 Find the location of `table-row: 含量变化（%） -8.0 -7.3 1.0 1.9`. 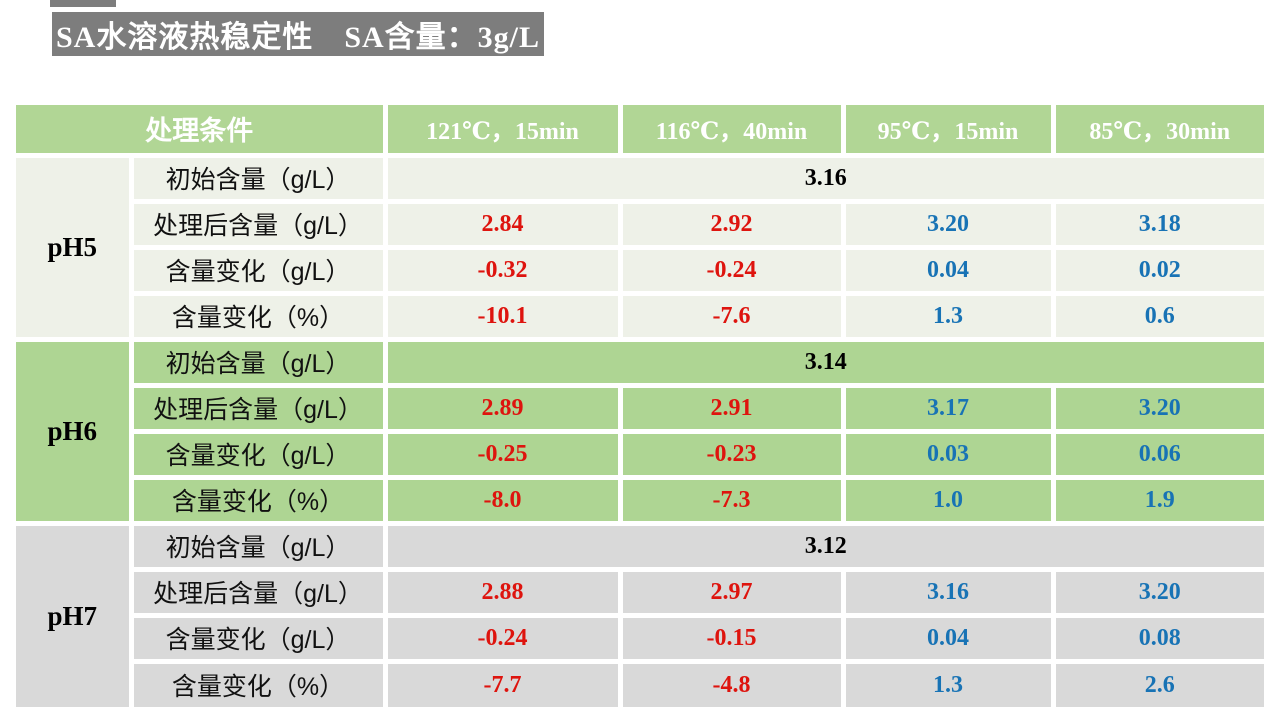

table-row: 含量变化（%） -8.0 -7.3 1.0 1.9 is located at coordinates (641, 500).